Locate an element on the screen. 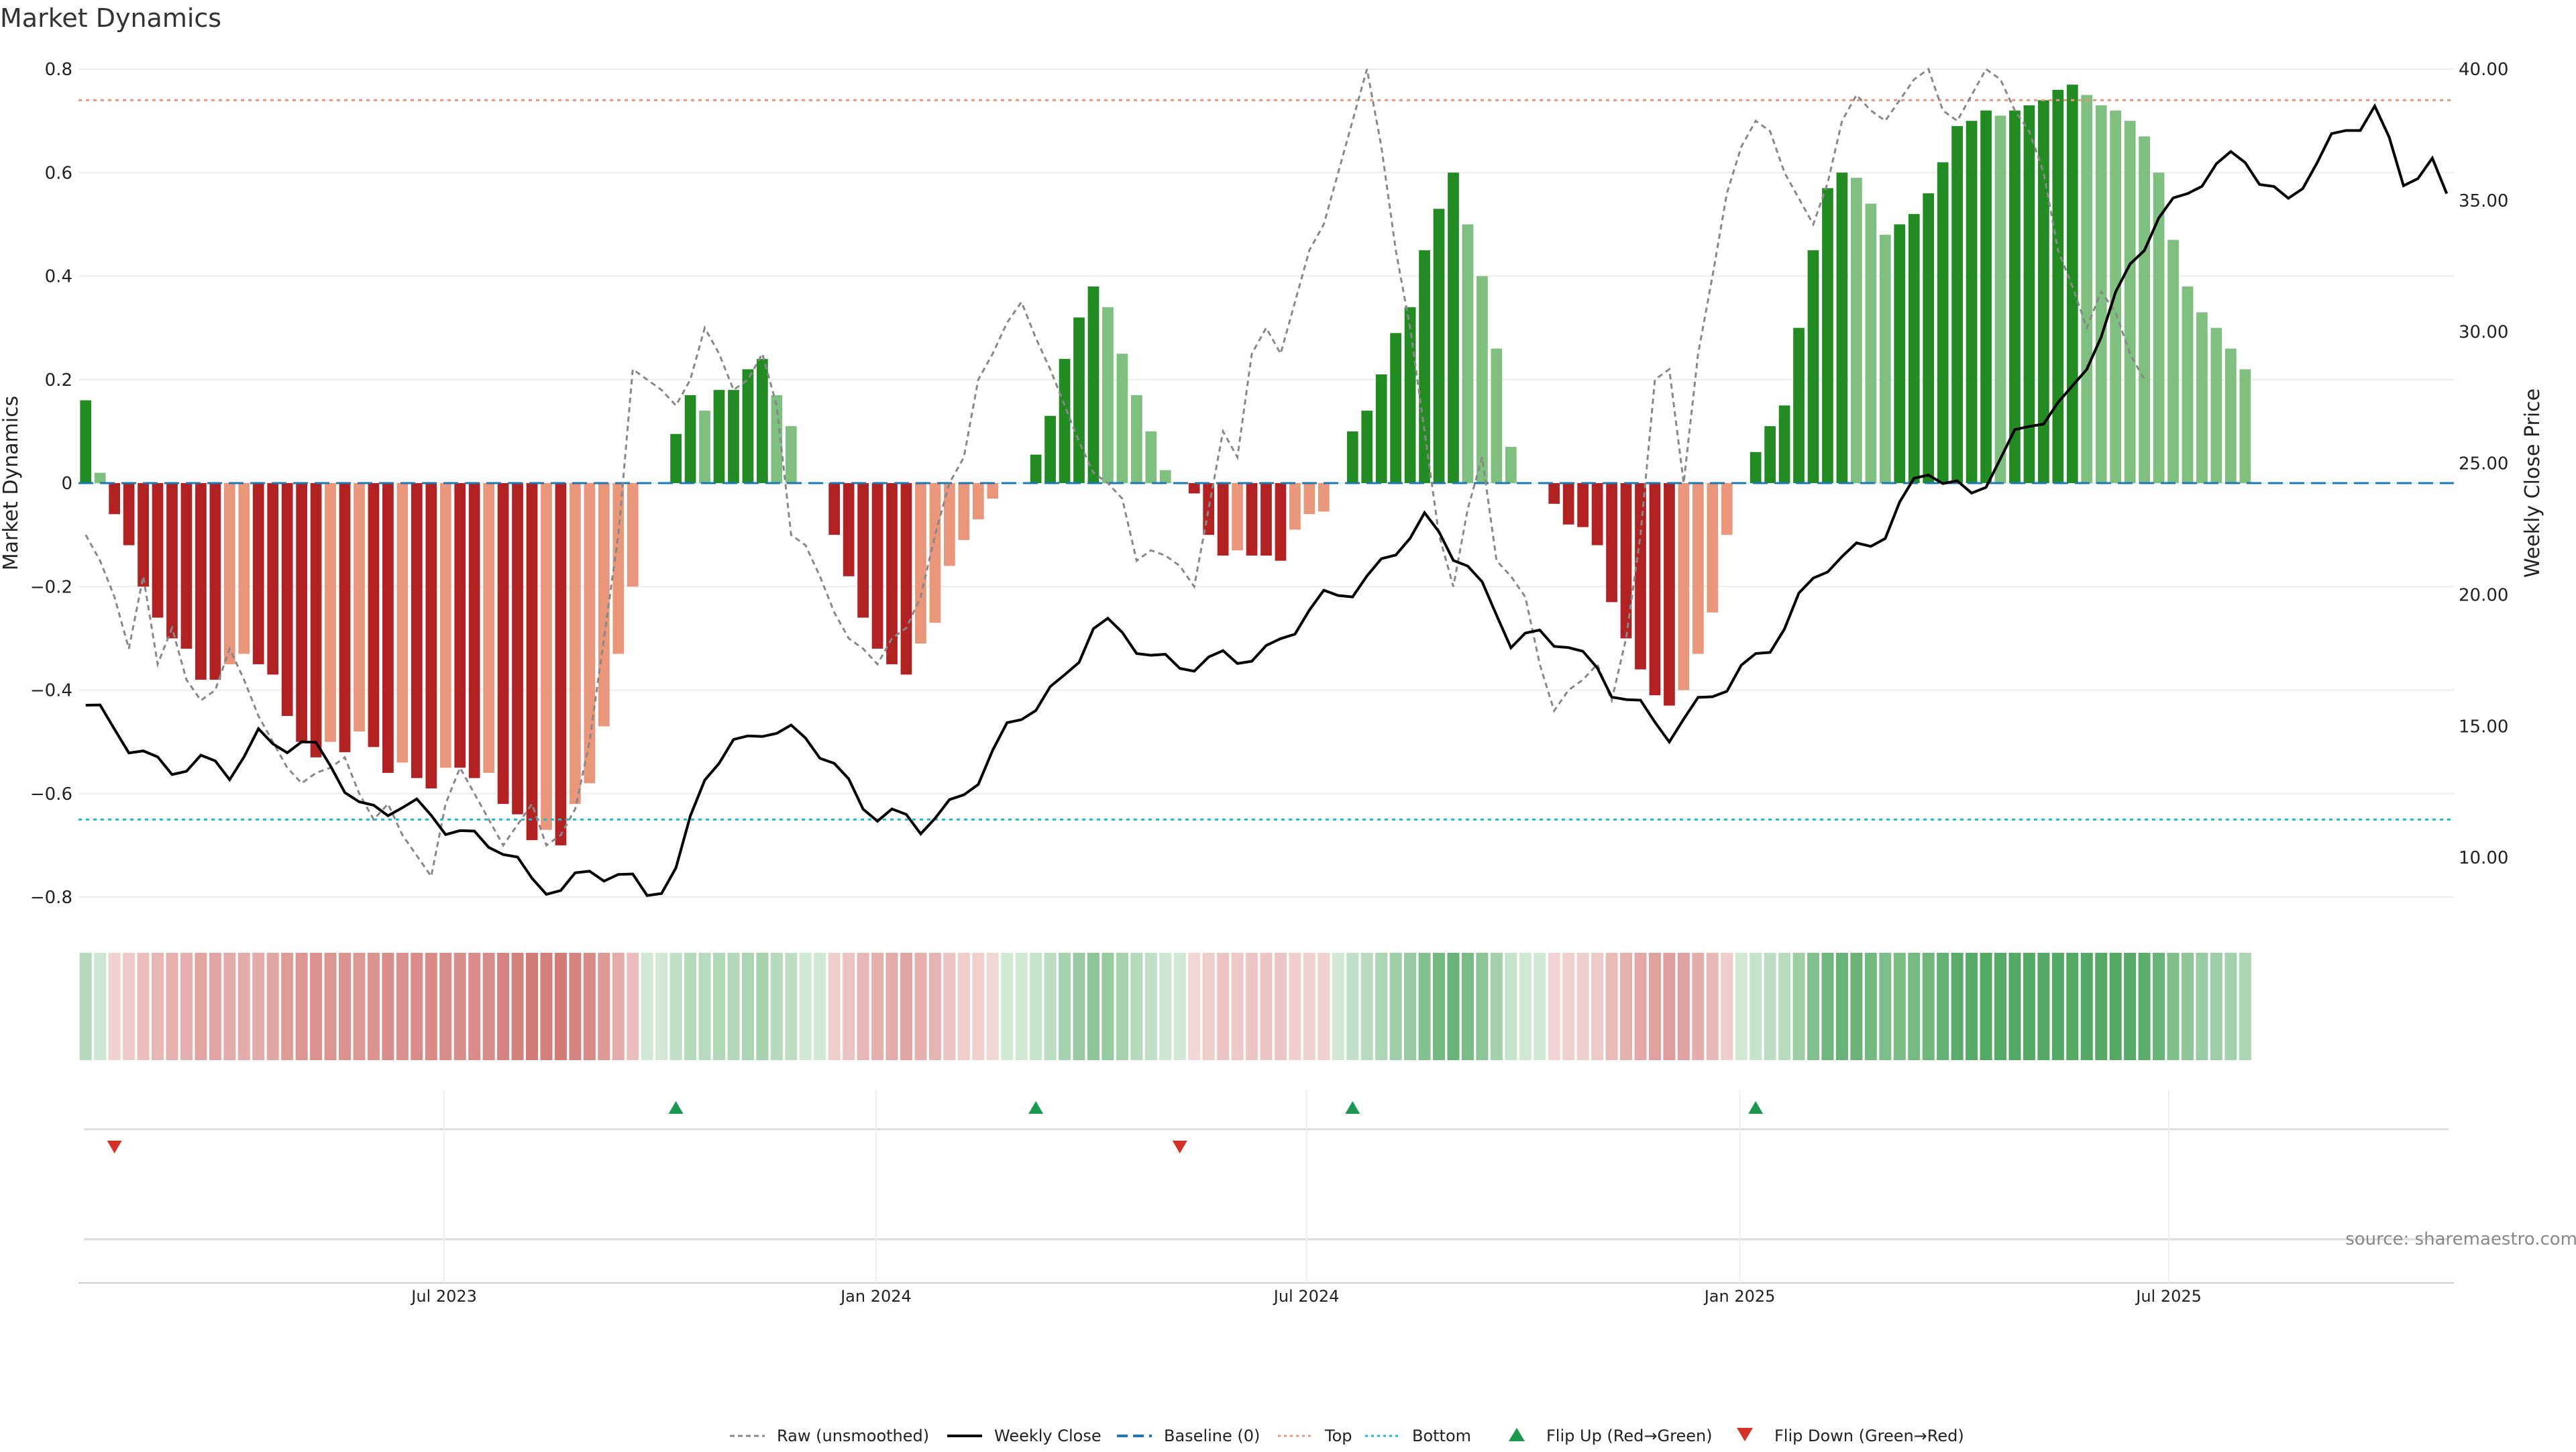 The height and width of the screenshot is (1452, 2576). legend-label: Bottom is located at coordinates (1441, 1436).